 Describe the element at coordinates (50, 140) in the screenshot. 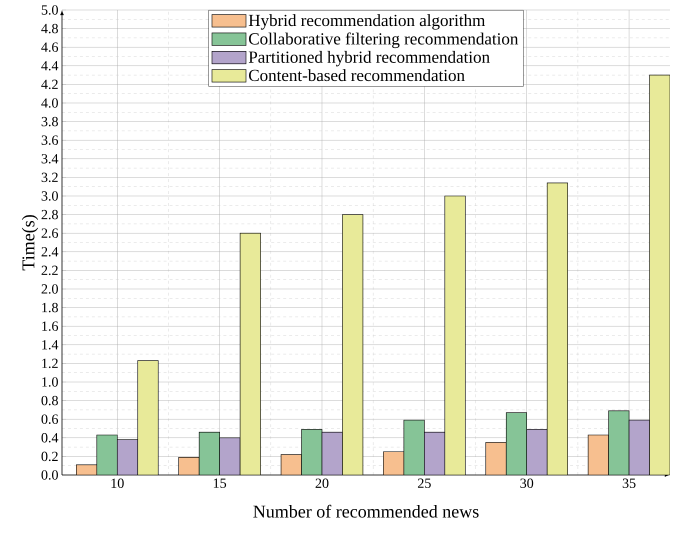

I see `y-tick-label: 3.6` at that location.